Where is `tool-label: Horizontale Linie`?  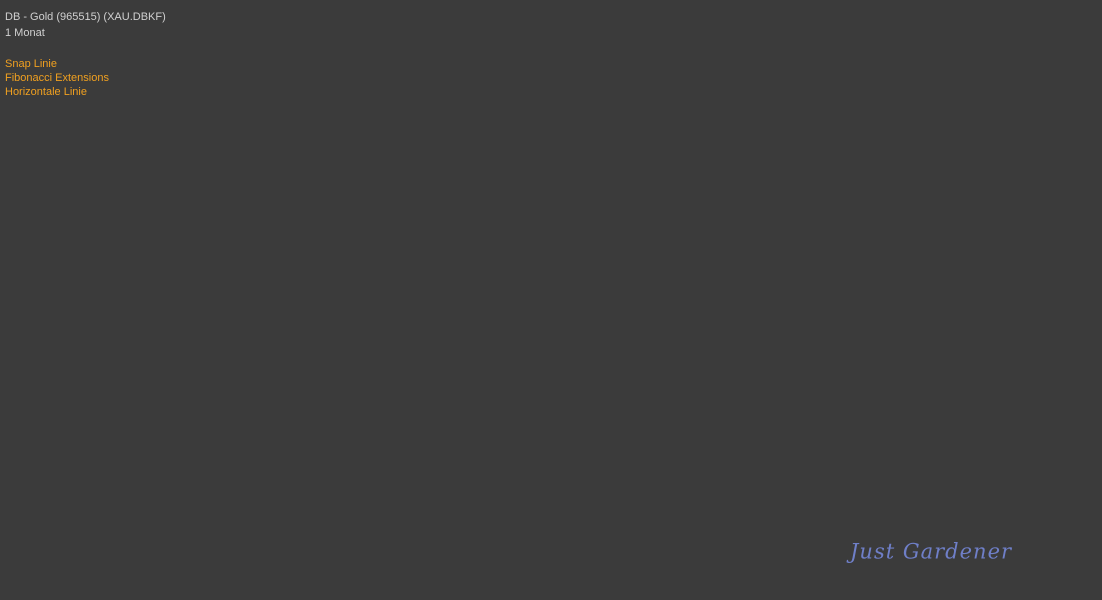
tool-label: Horizontale Linie is located at coordinates (46, 92).